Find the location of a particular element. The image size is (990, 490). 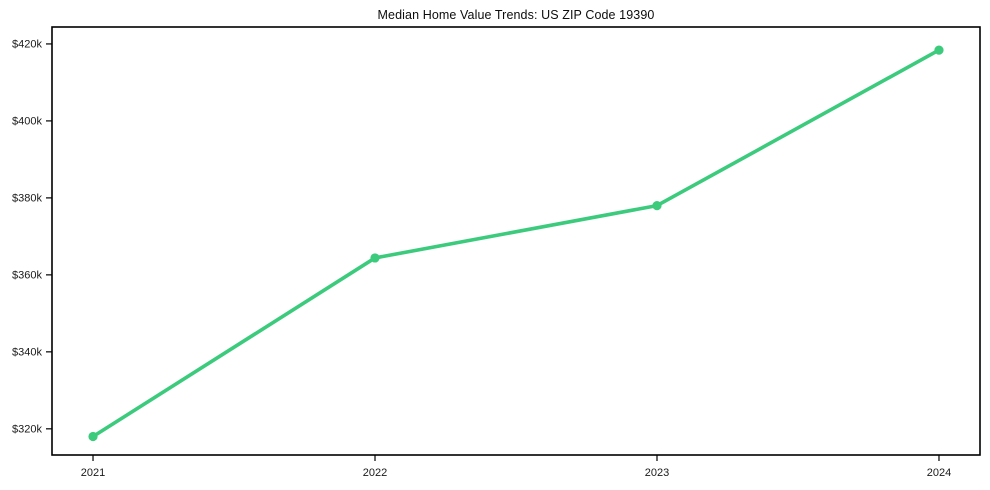

data-point-2021 is located at coordinates (93, 436).